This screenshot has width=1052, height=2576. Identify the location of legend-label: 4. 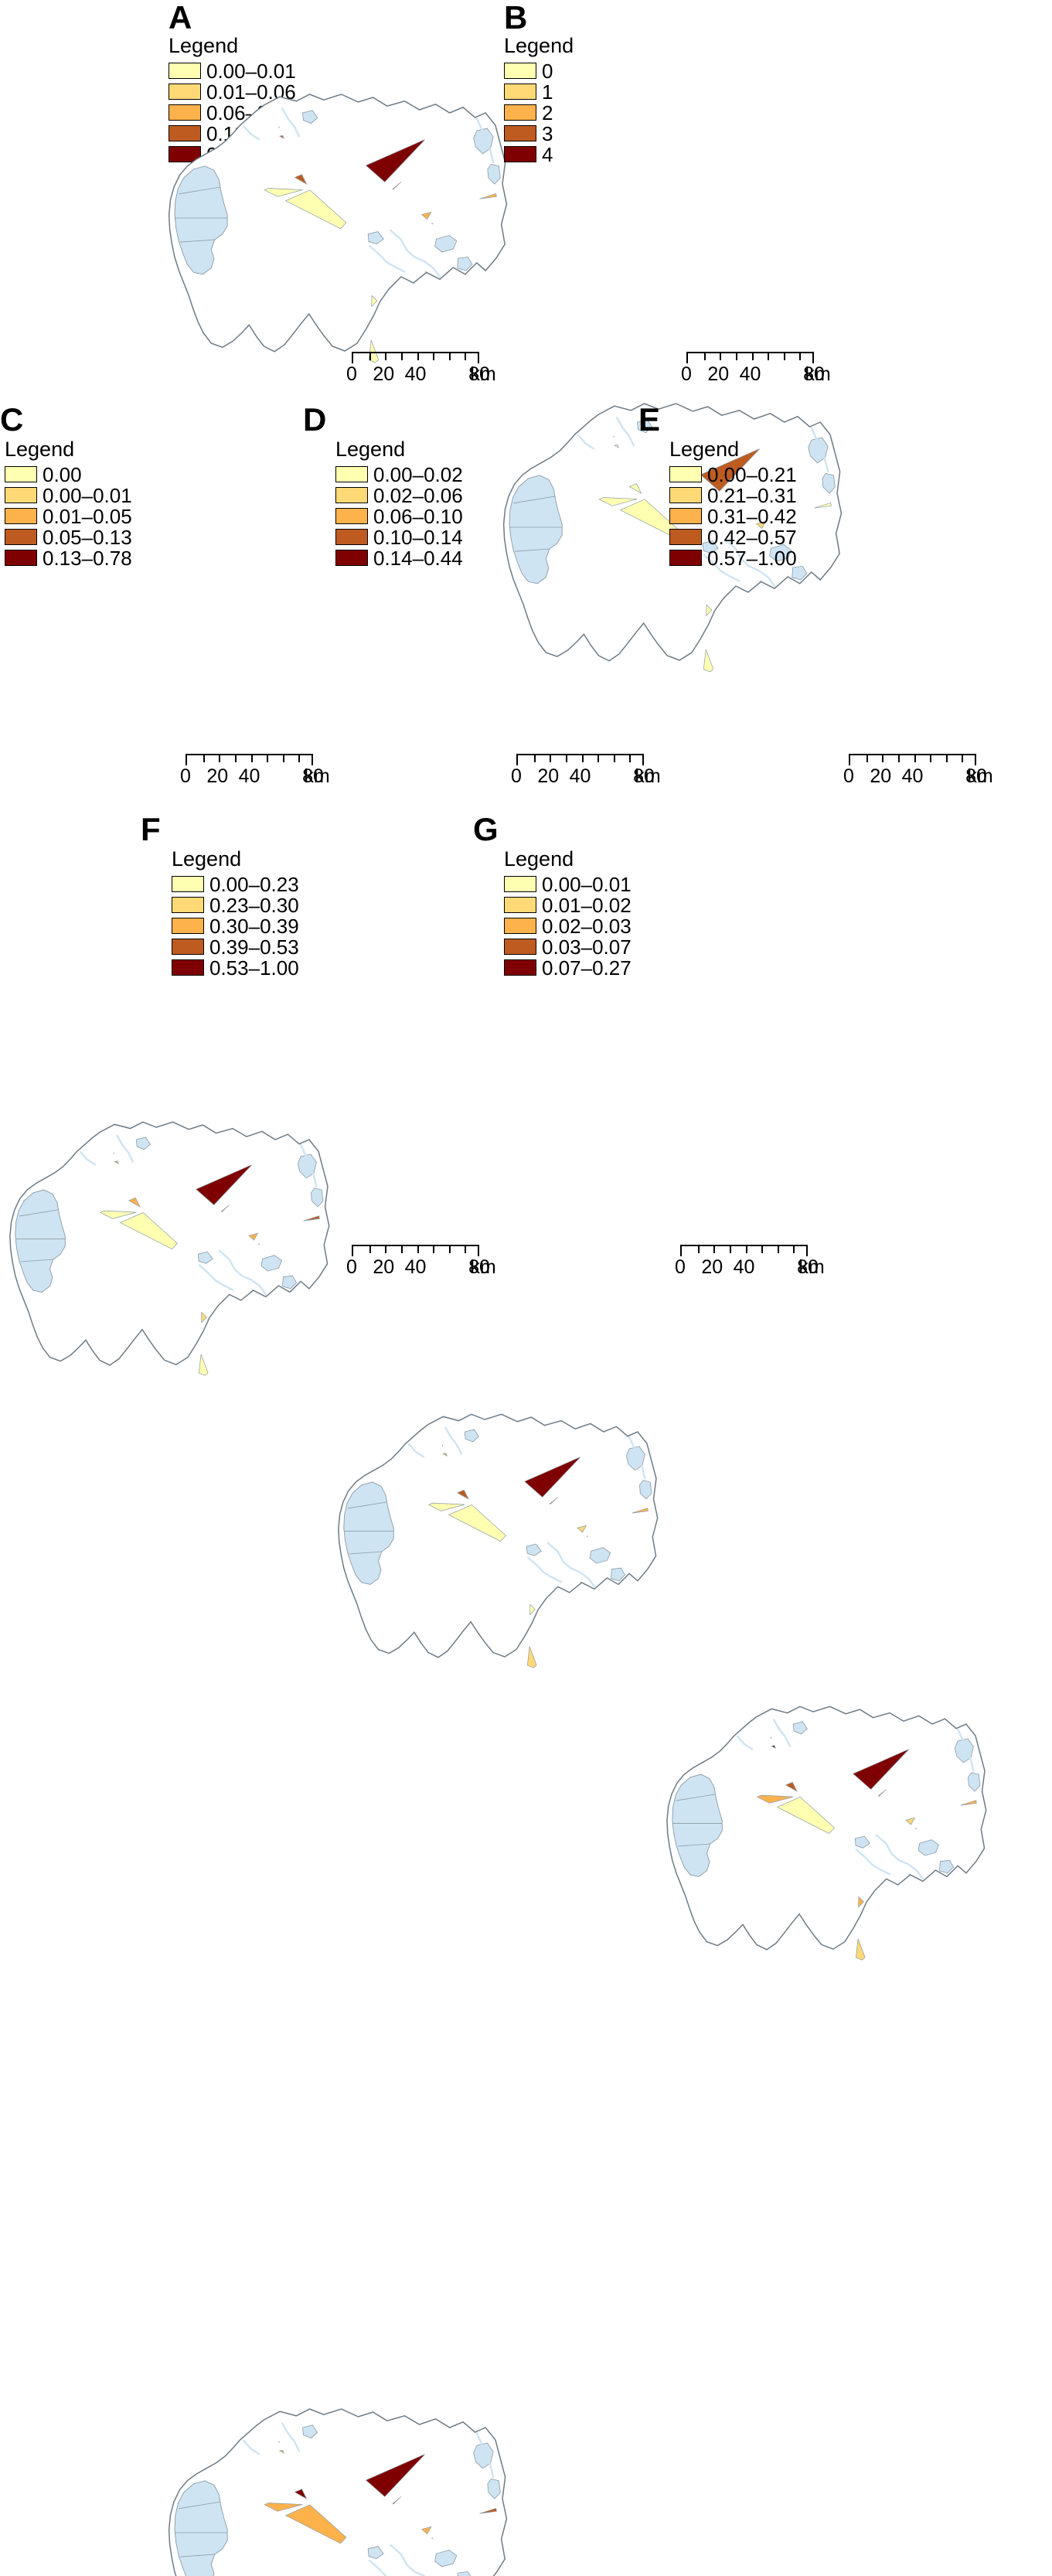
(547, 154).